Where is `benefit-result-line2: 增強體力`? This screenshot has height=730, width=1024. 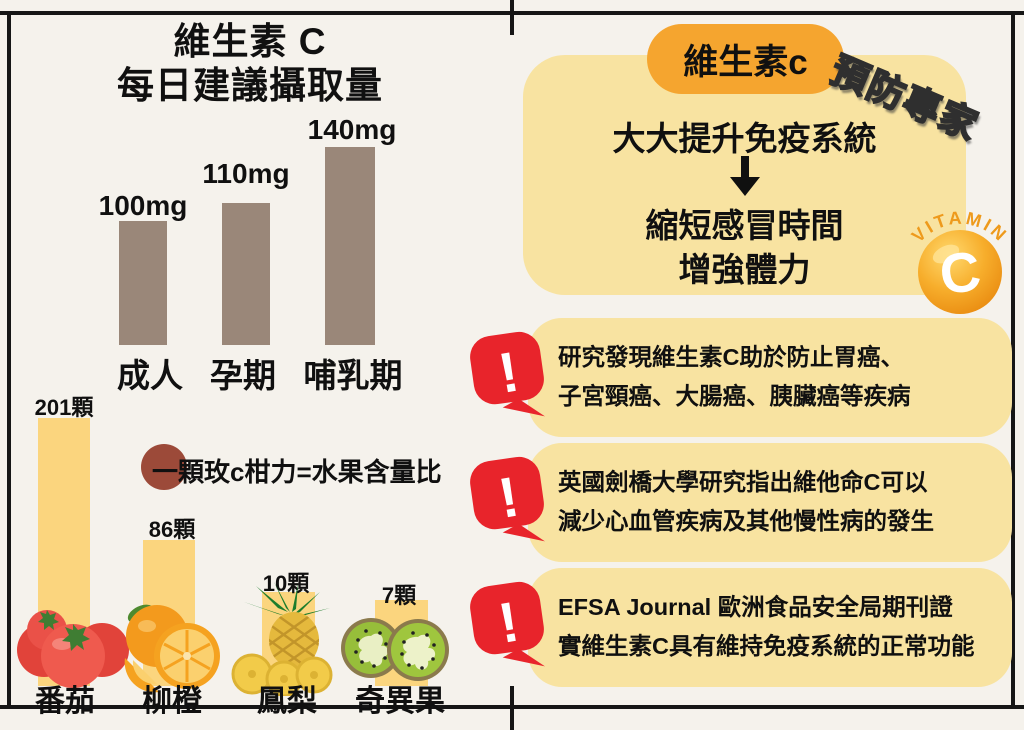
benefit-result-line2: 增強體力 is located at coordinates (744, 269).